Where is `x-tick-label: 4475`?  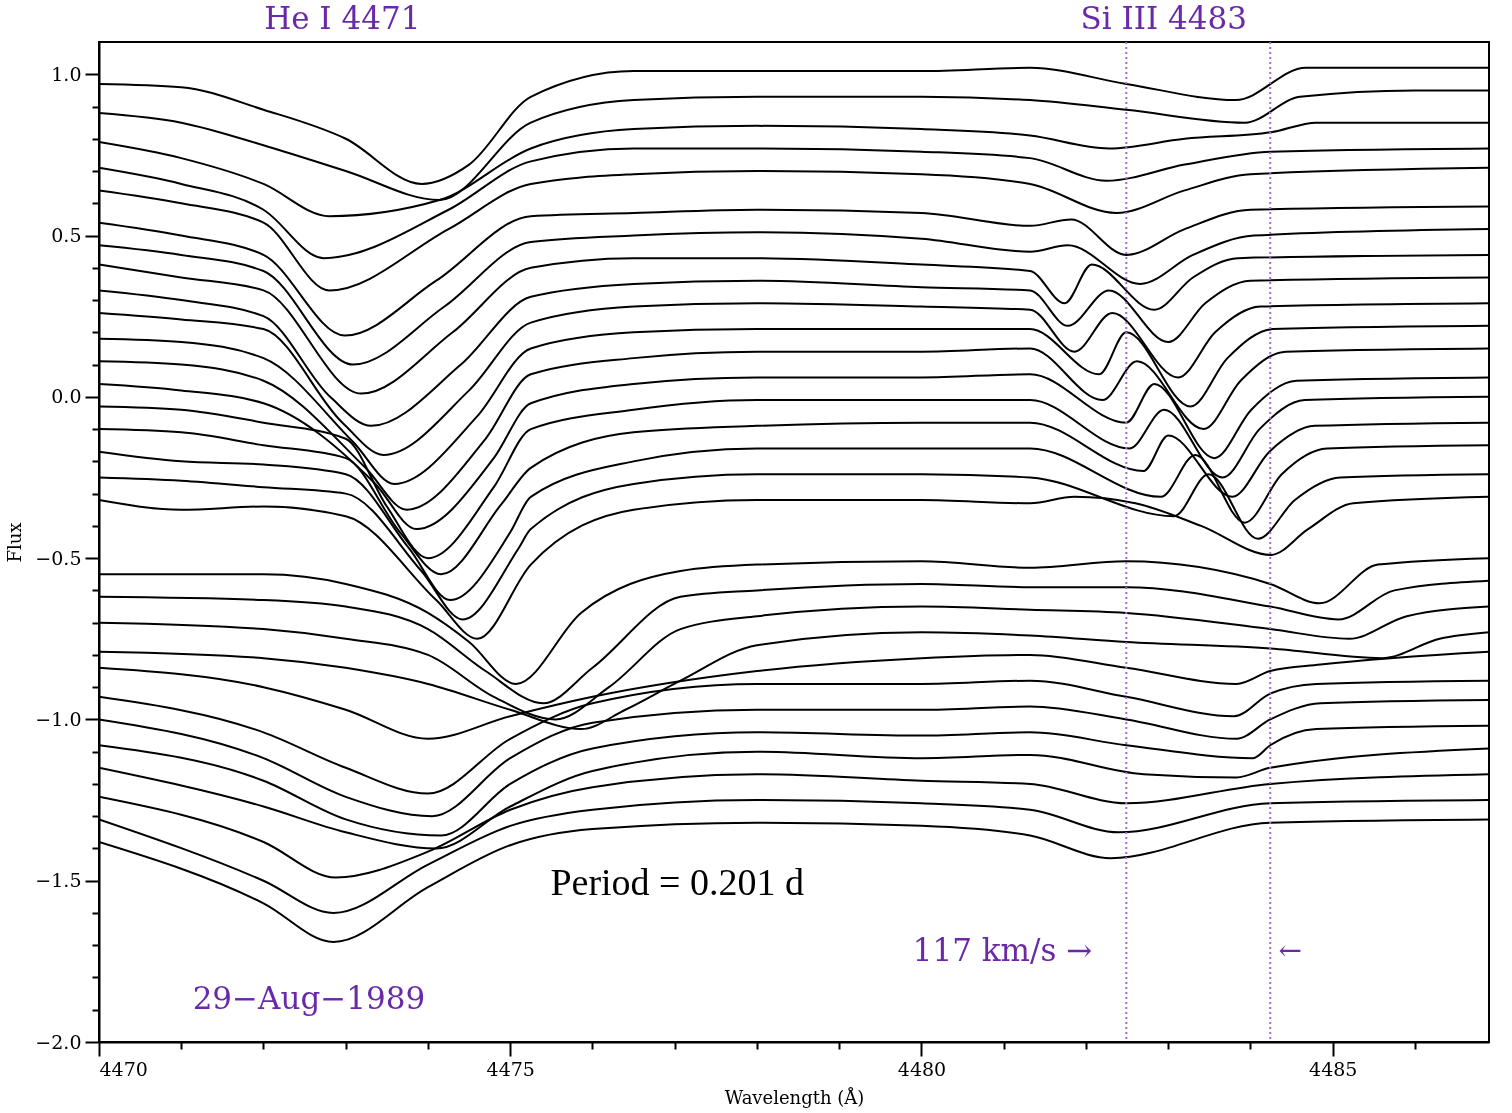 x-tick-label: 4475 is located at coordinates (510, 1068).